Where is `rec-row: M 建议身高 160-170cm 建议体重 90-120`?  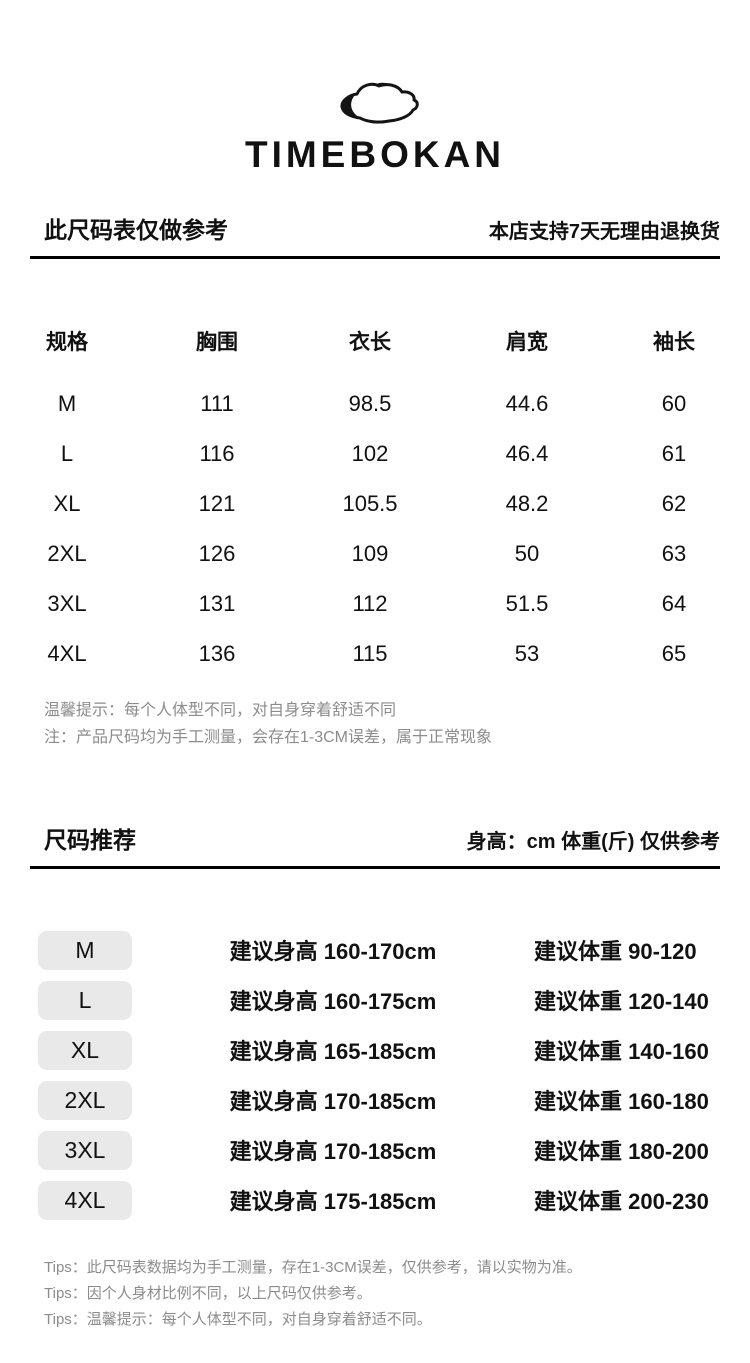
rec-row: M 建议身高 160-170cm 建议体重 90-120 is located at coordinates (375, 950).